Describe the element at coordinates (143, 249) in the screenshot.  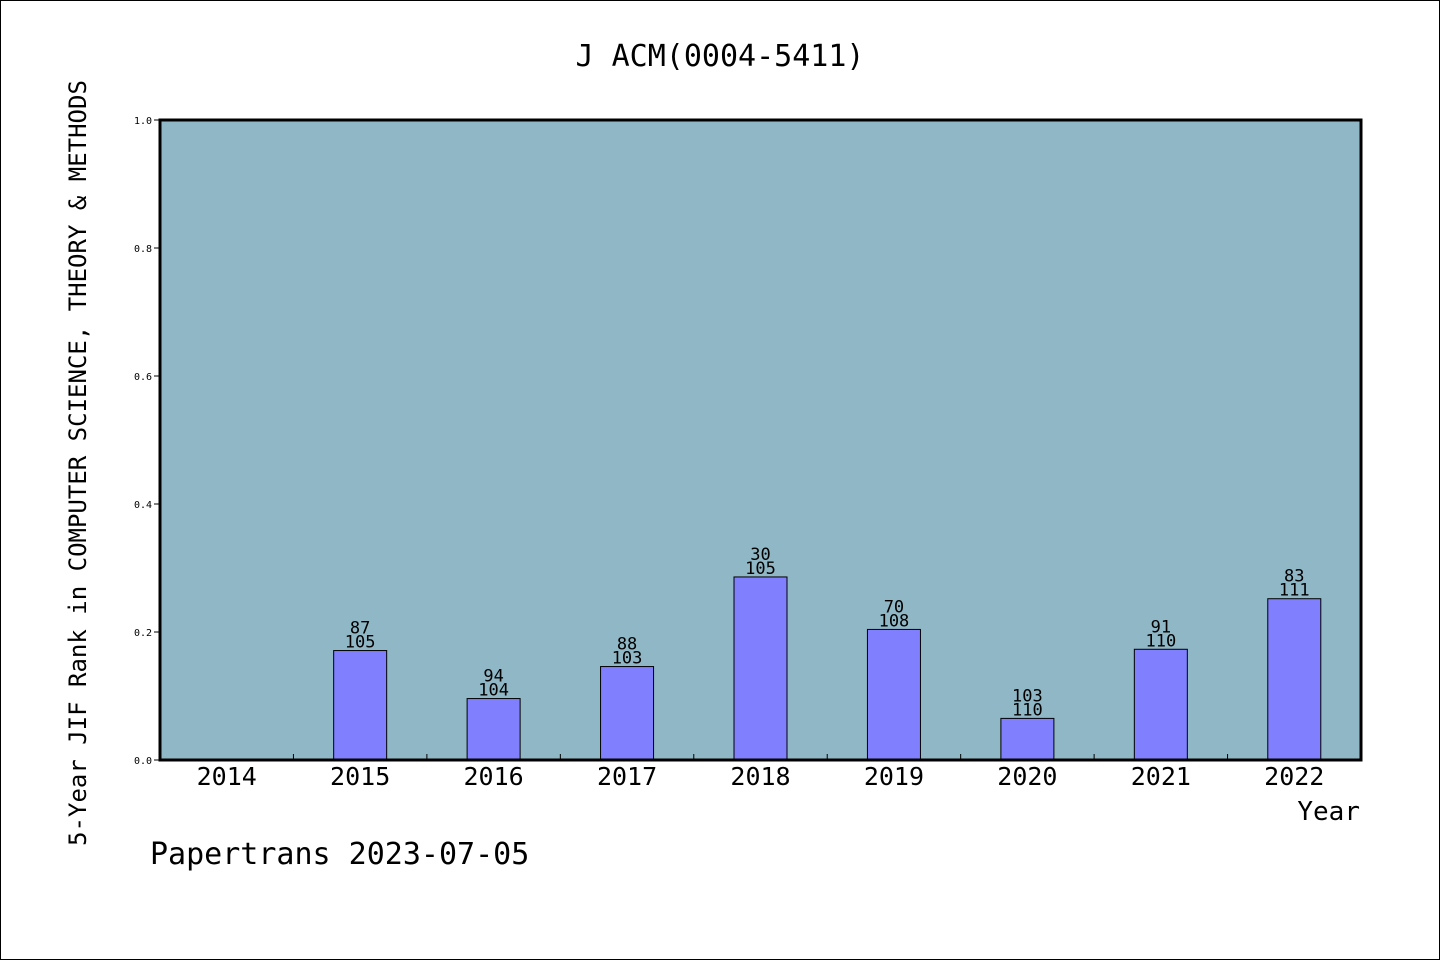
I see `y-tick-label: 0.8` at that location.